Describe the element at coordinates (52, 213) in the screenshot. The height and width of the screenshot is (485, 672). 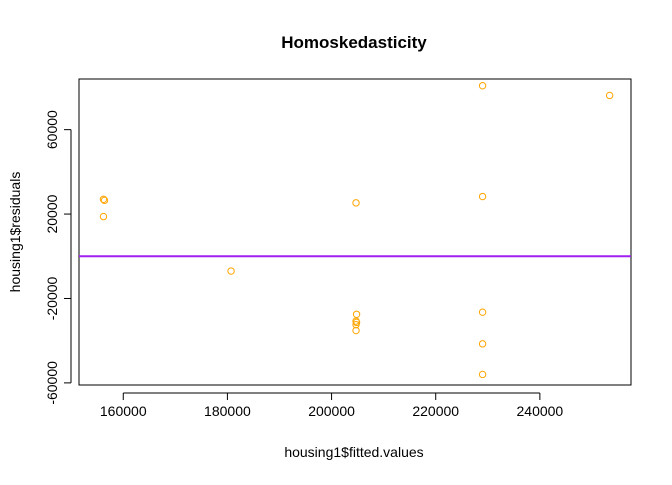
I see `y-tick-label: 20000` at that location.